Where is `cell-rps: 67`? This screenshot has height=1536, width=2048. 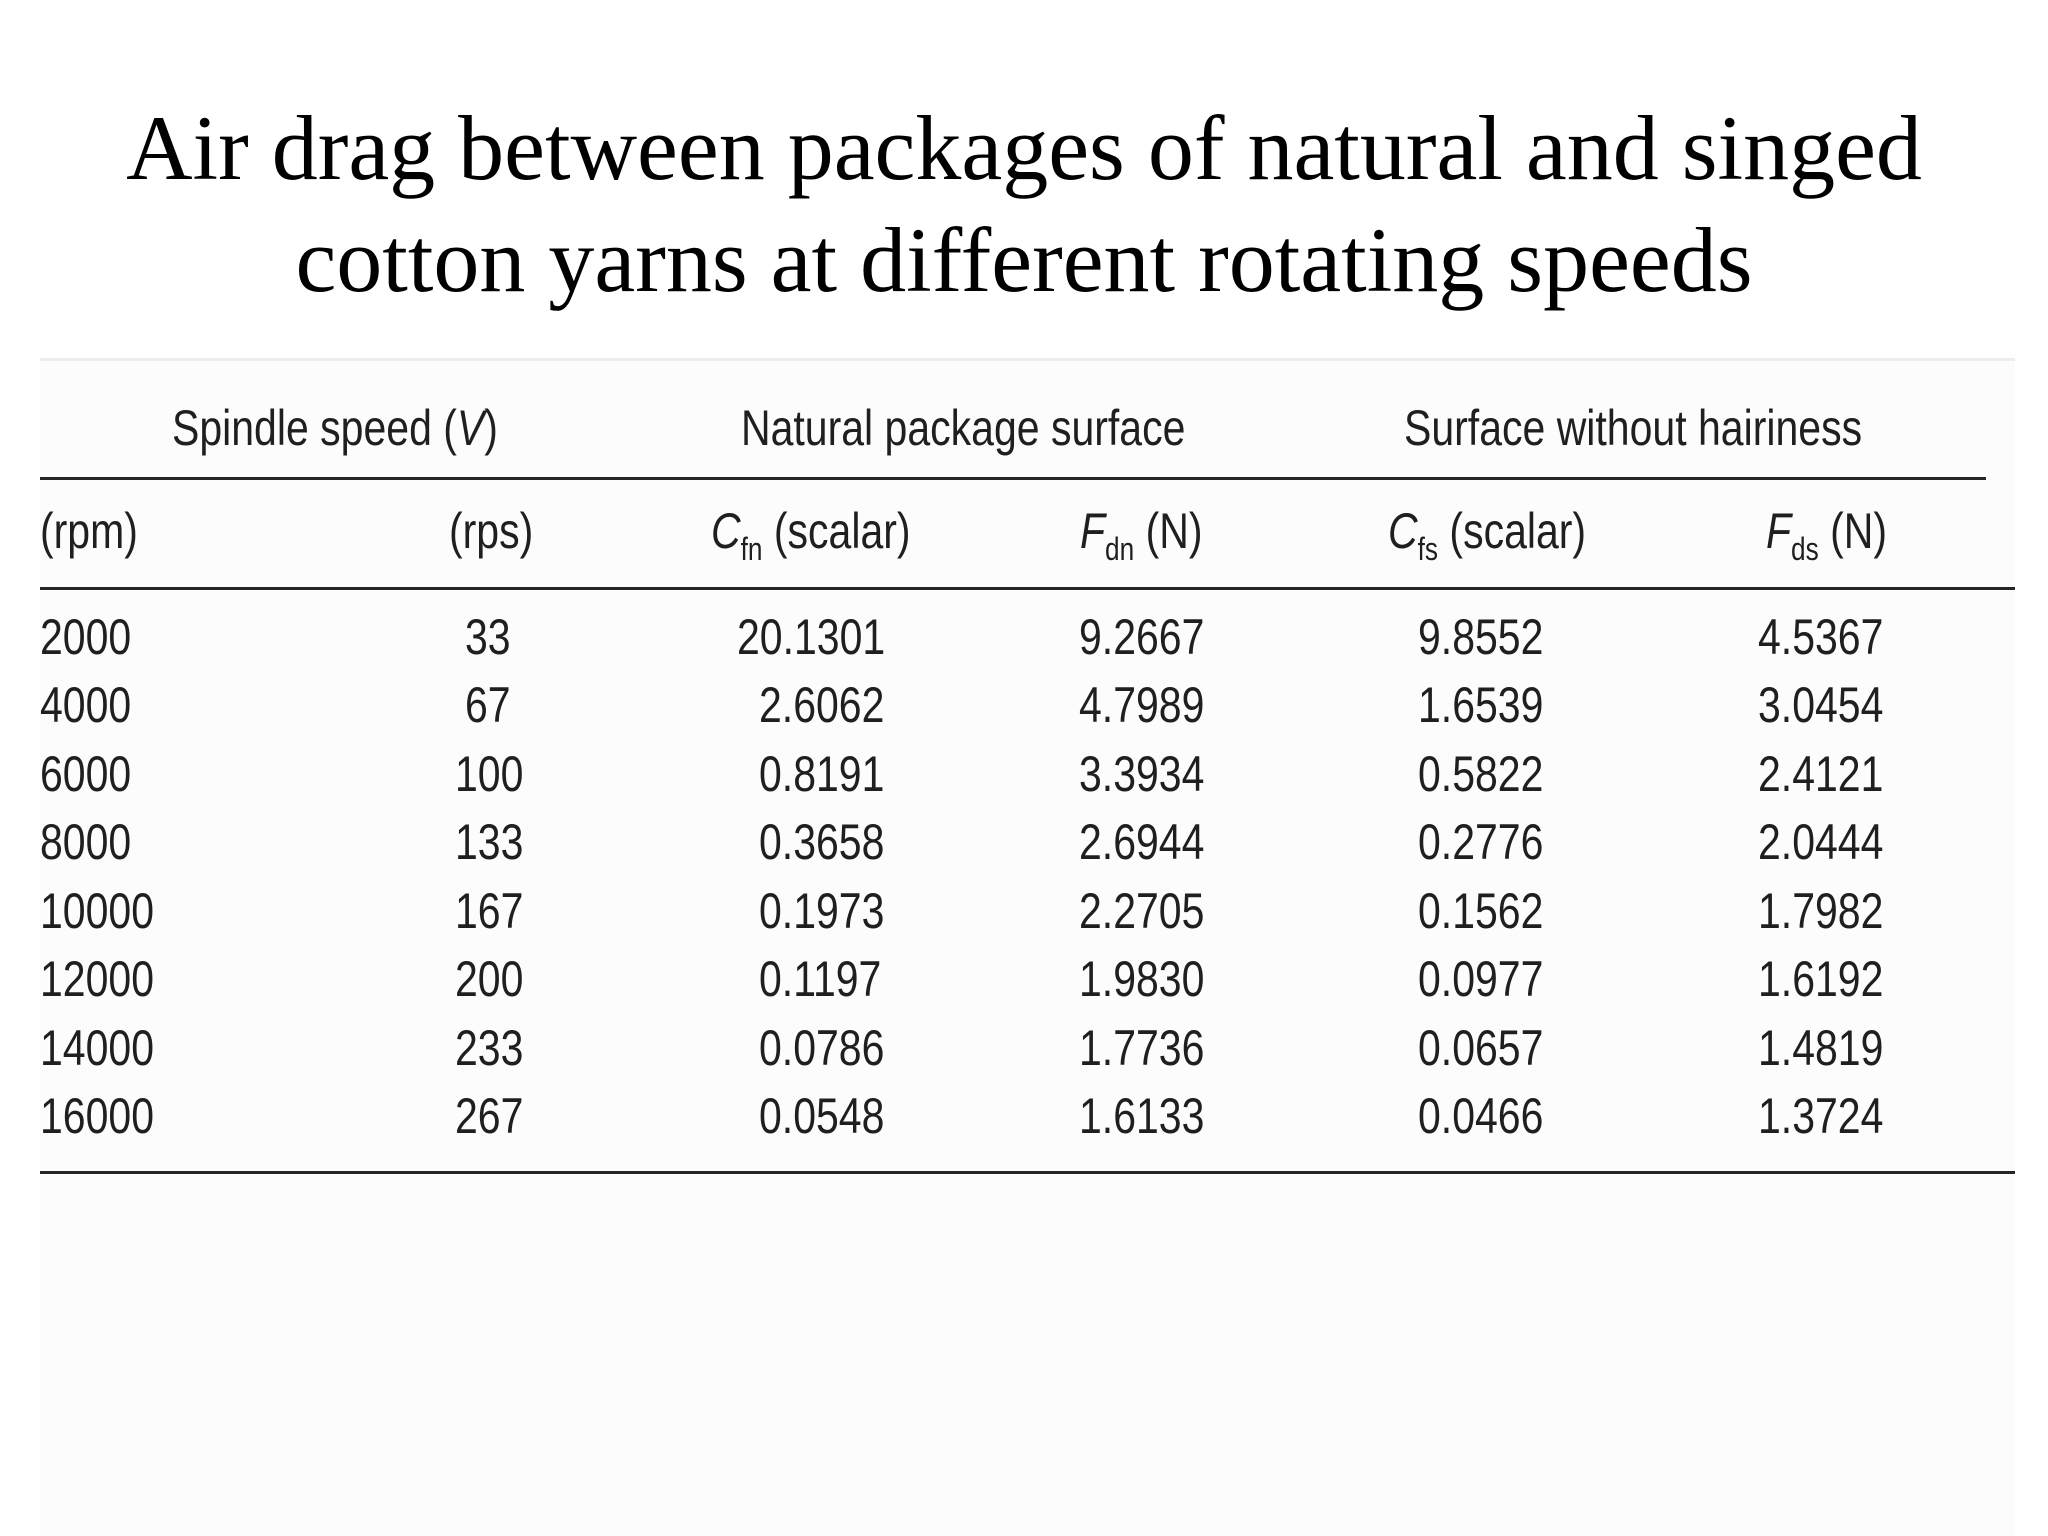
cell-rps: 67 is located at coordinates (488, 705).